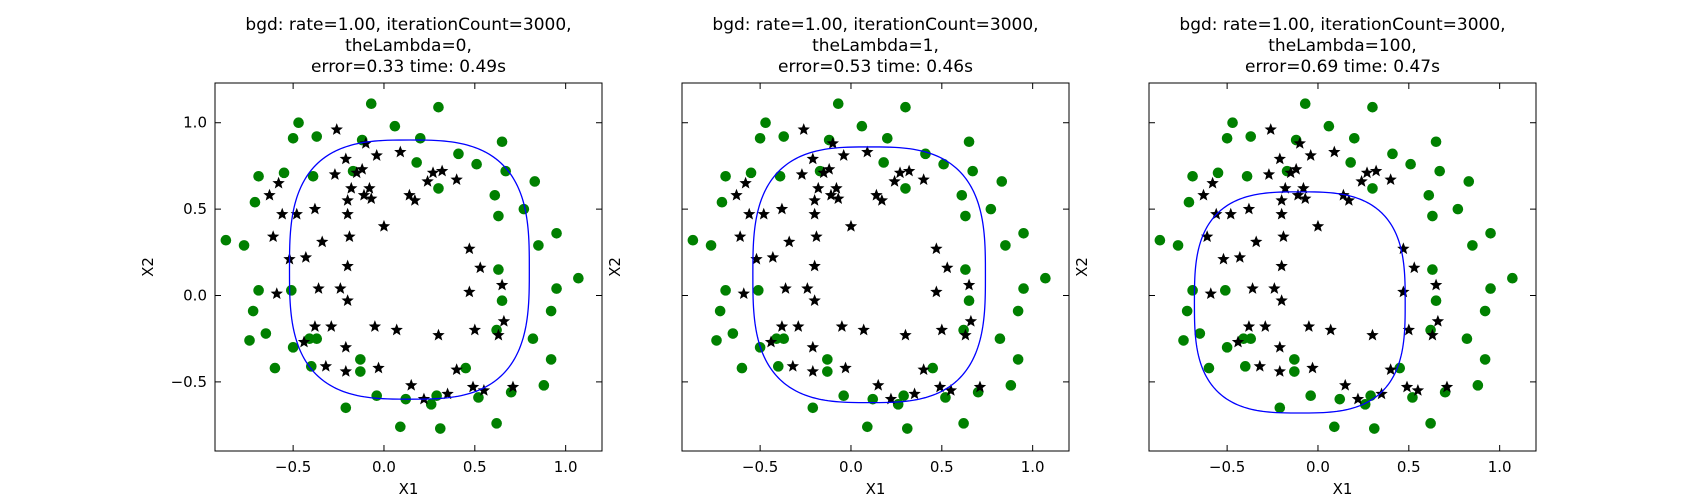  What do you see at coordinates (851, 467) in the screenshot?
I see `x-tick-label: 0.0` at bounding box center [851, 467].